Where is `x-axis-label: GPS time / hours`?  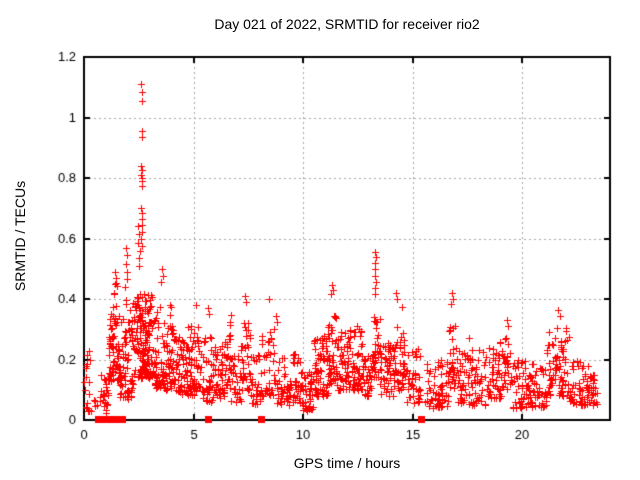
x-axis-label: GPS time / hours is located at coordinates (347, 463).